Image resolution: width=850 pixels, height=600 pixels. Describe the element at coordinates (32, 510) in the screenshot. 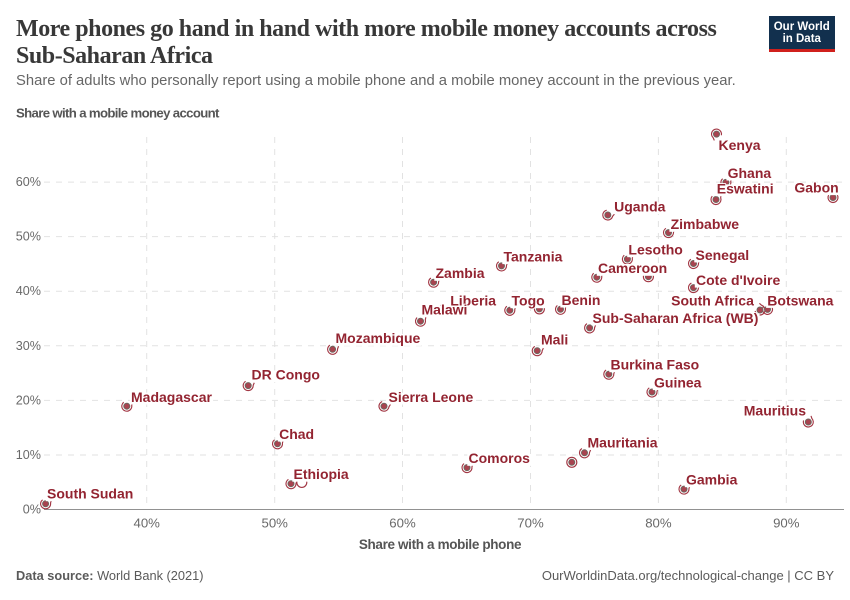

I see `svg-text: 0%` at that location.